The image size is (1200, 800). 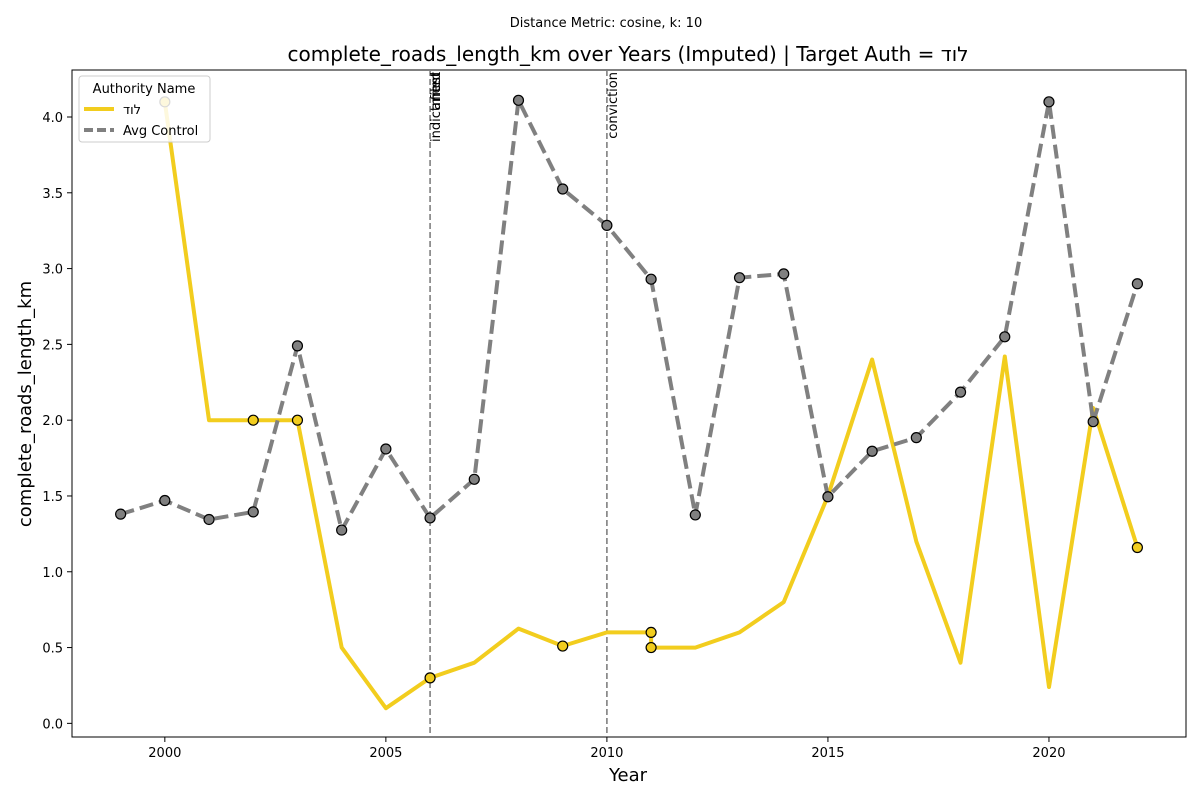 I want to click on event-label: indictment, so click(x=436, y=107).